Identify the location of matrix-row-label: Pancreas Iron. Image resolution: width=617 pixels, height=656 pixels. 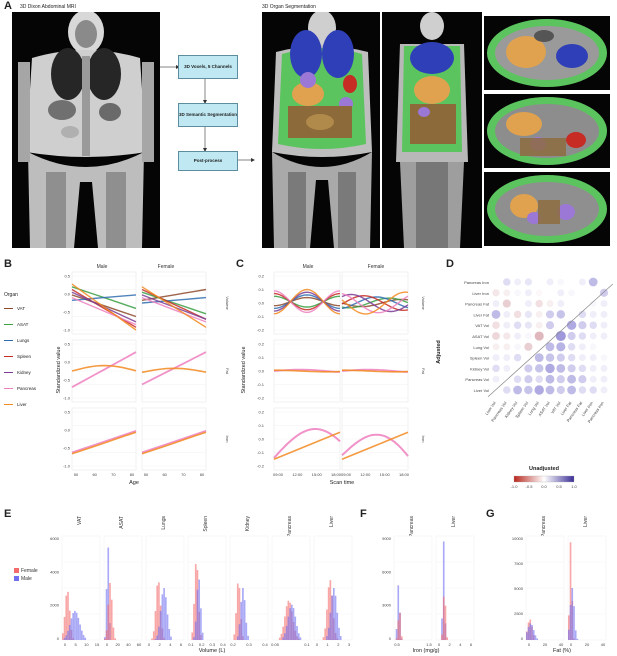
(476, 282).